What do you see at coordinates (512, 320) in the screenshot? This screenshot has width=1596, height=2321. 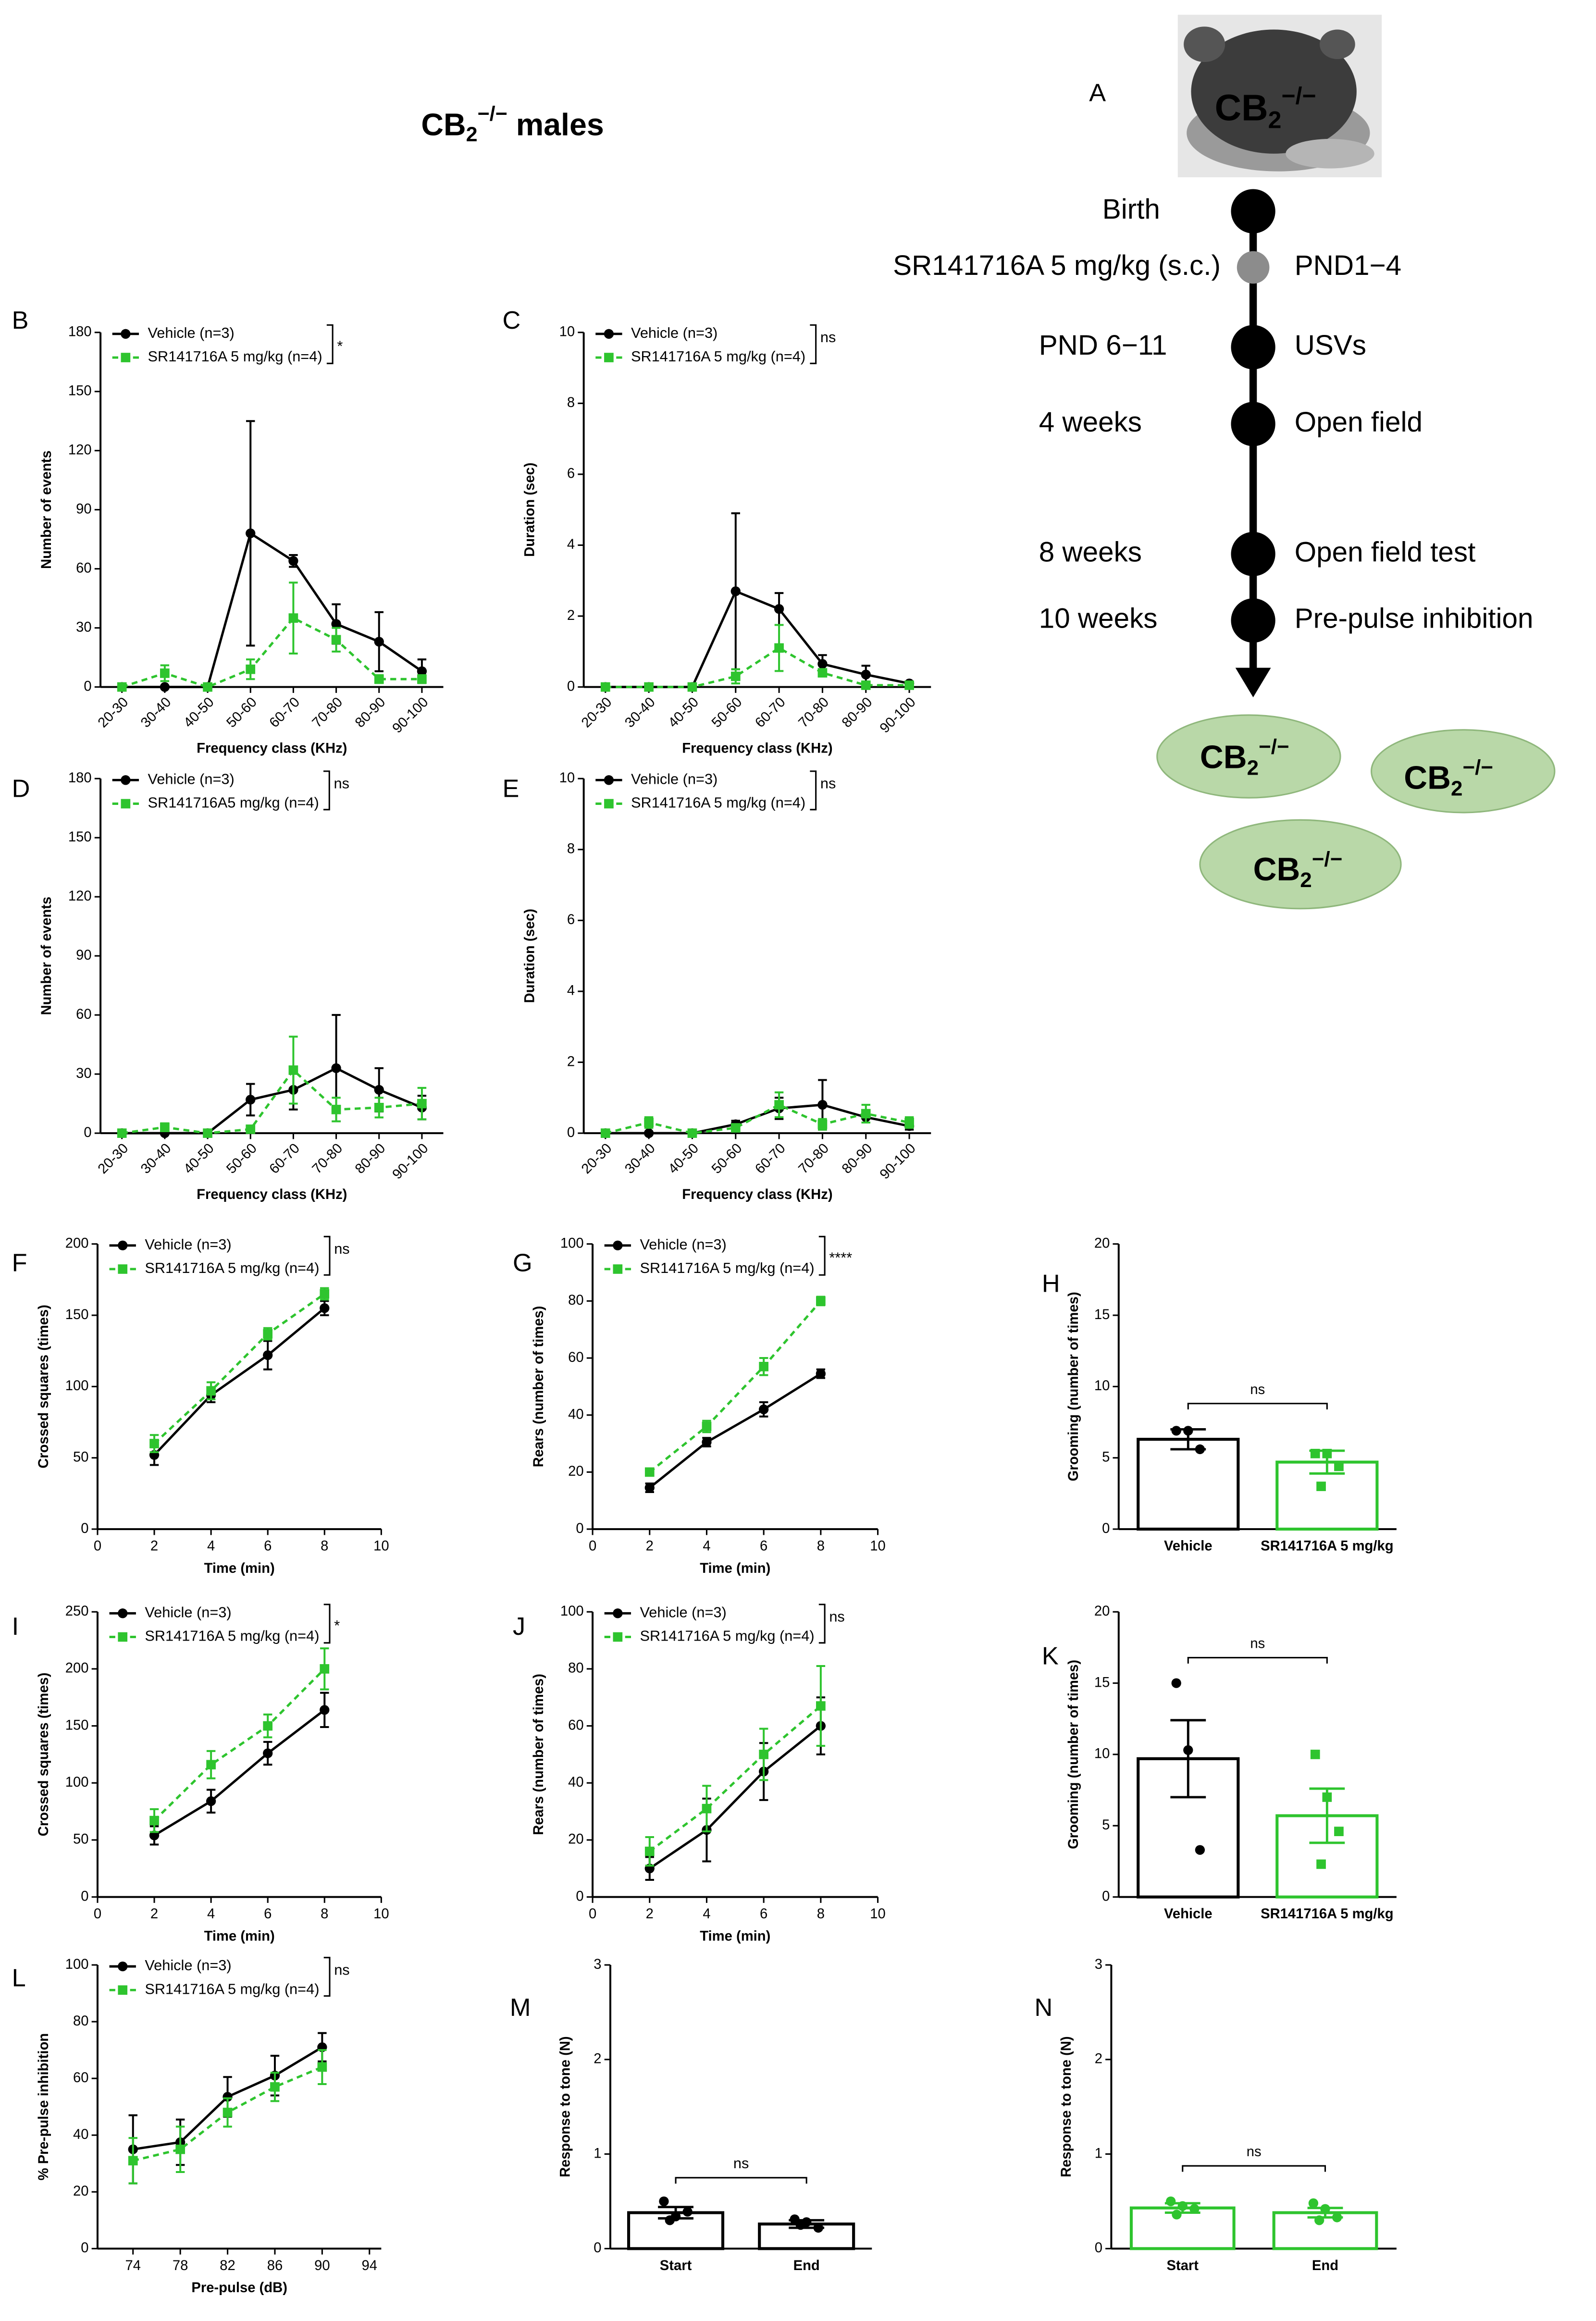 I see `panel-letter: C` at bounding box center [512, 320].